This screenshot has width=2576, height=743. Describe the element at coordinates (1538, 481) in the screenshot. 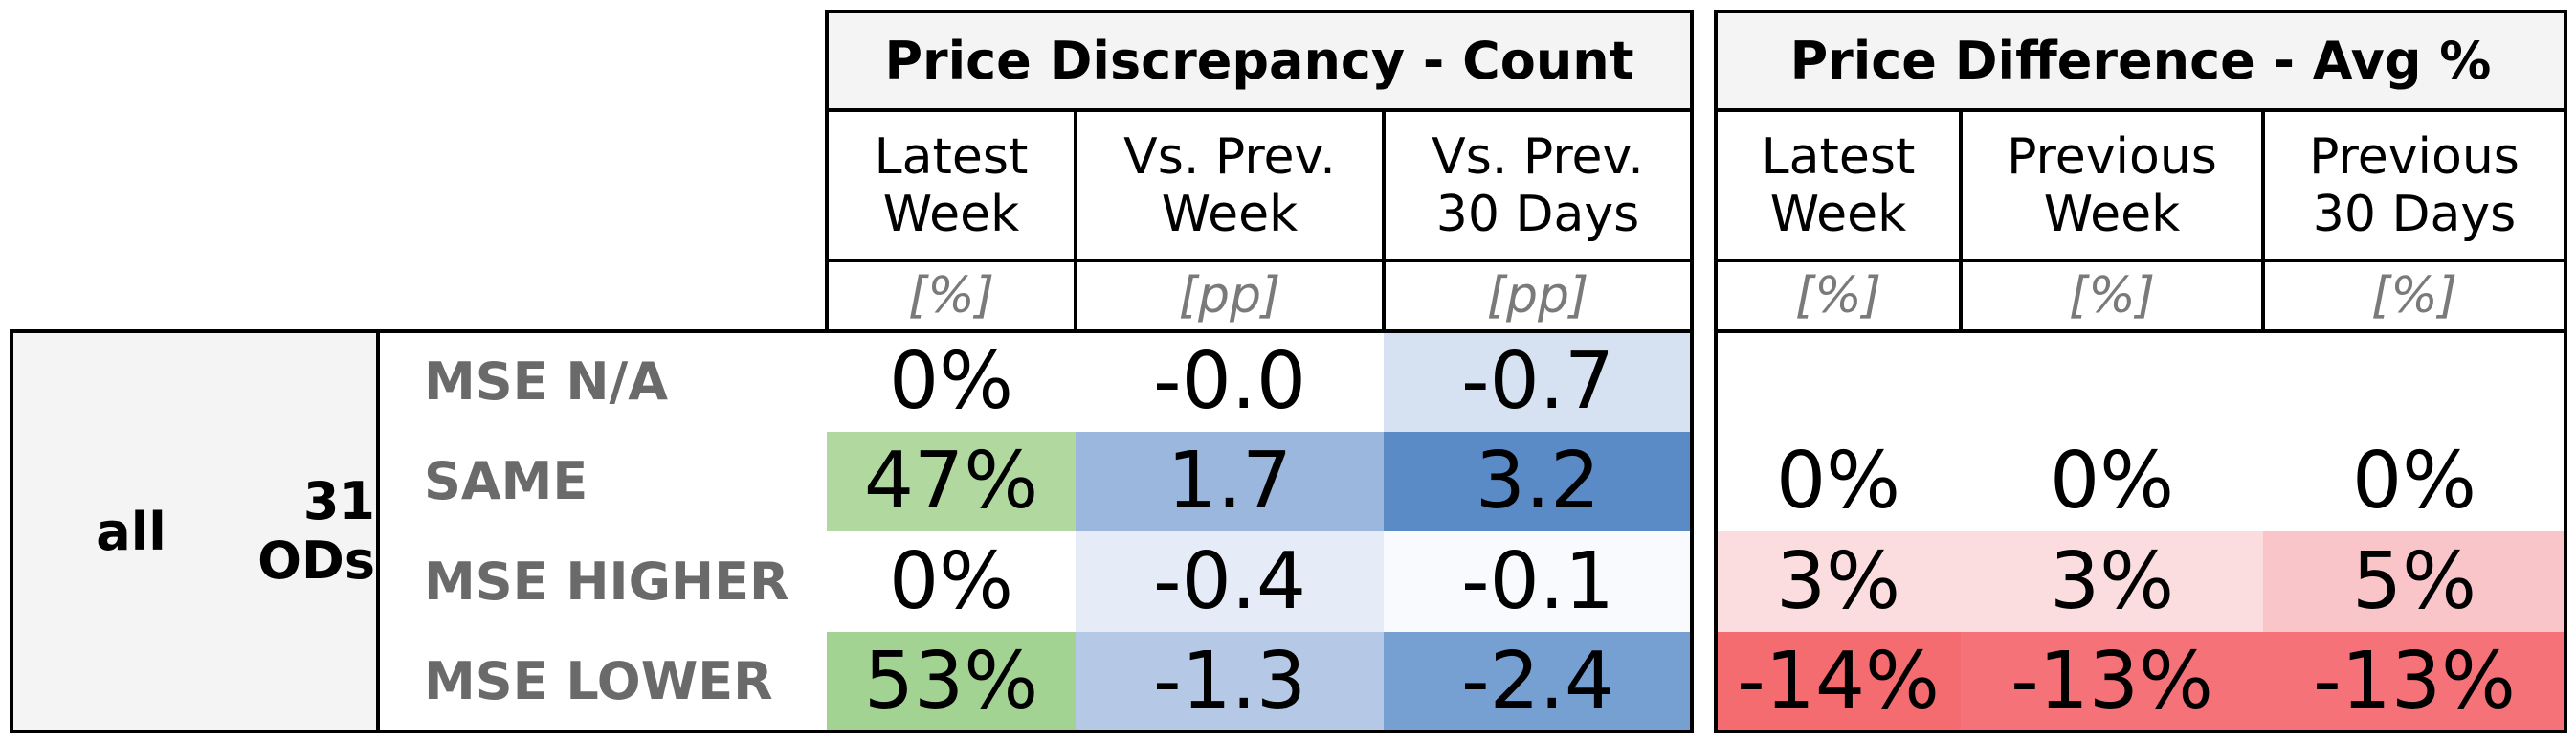

I see `table-cell-count: 3.2` at that location.